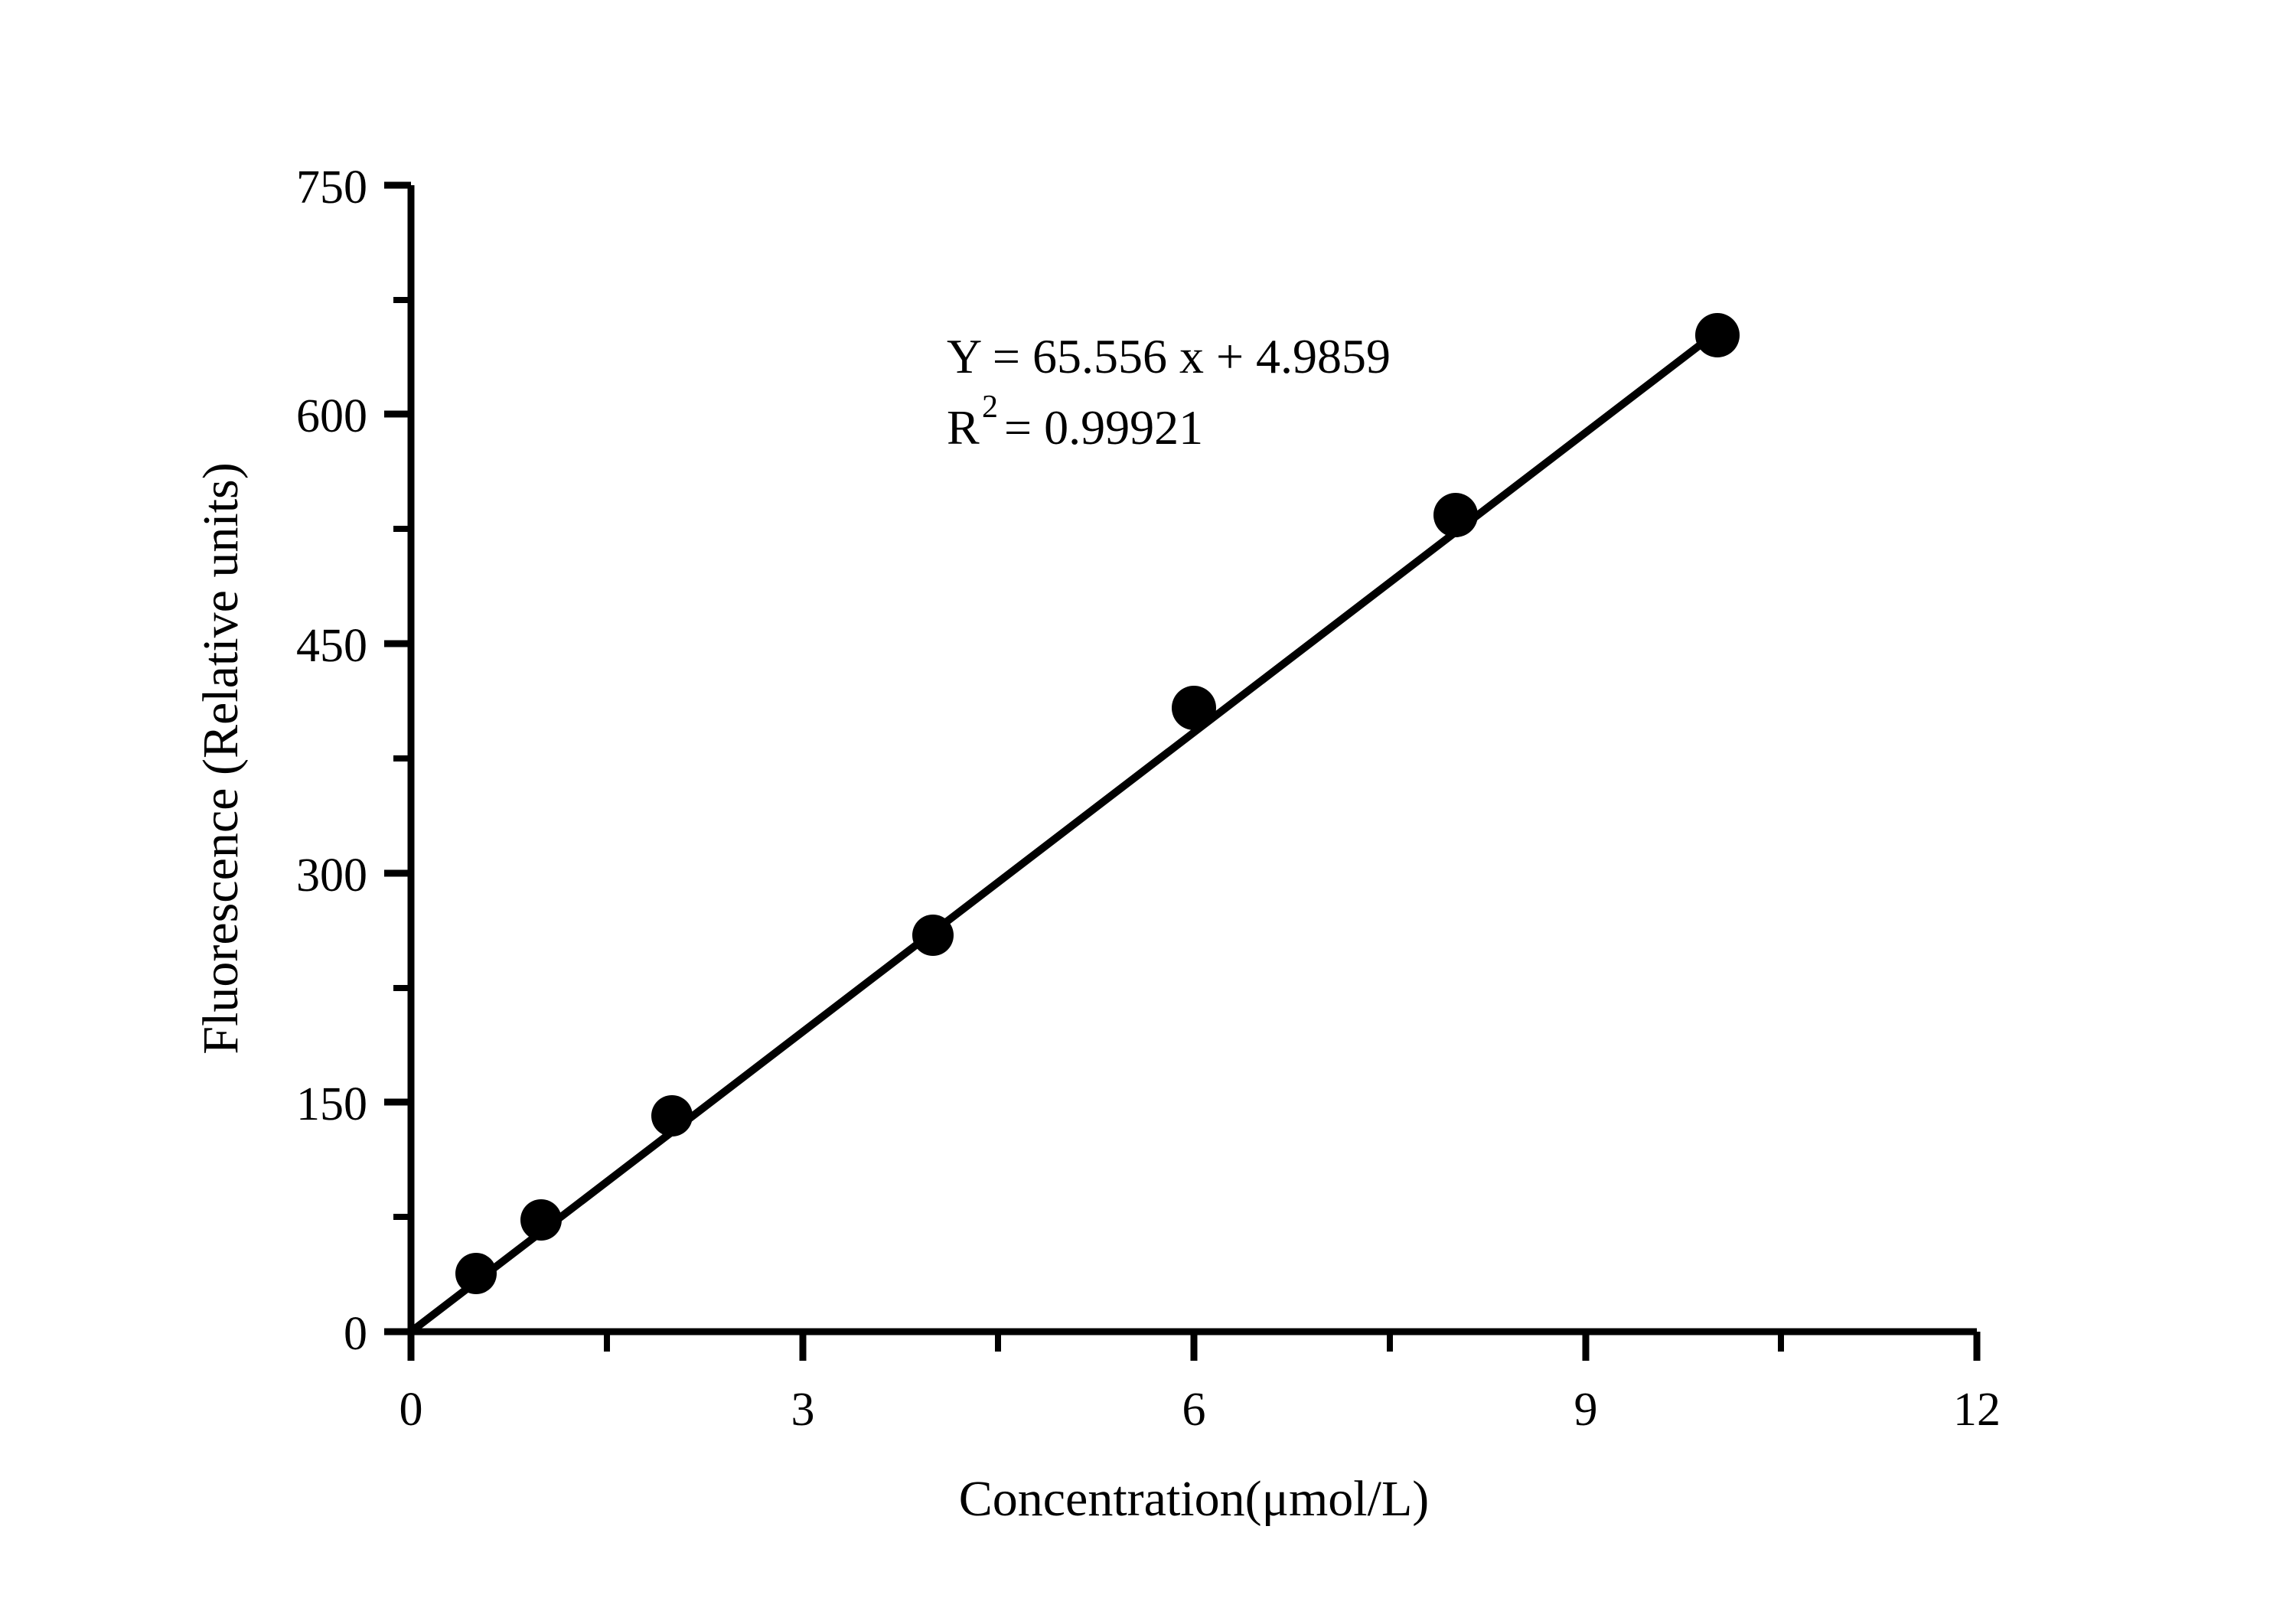 This screenshot has width=2296, height=1598. I want to click on y-axis-minor-ticks, so click(402, 759).